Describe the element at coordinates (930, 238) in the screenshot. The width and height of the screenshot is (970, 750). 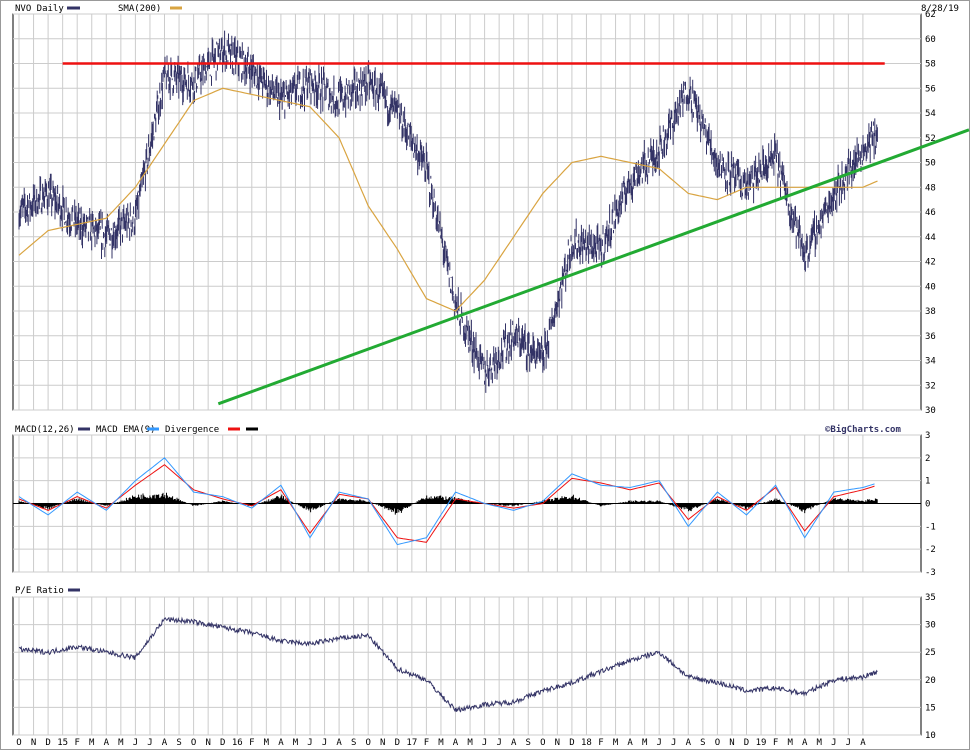
I see `price-y-tick-label: 44` at that location.